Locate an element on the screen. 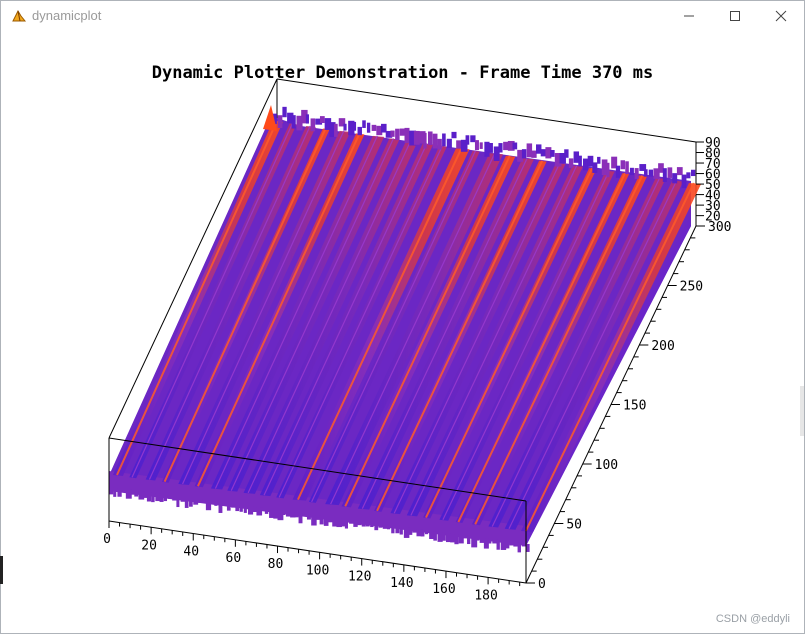  y-tick-label: 50 is located at coordinates (574, 525).